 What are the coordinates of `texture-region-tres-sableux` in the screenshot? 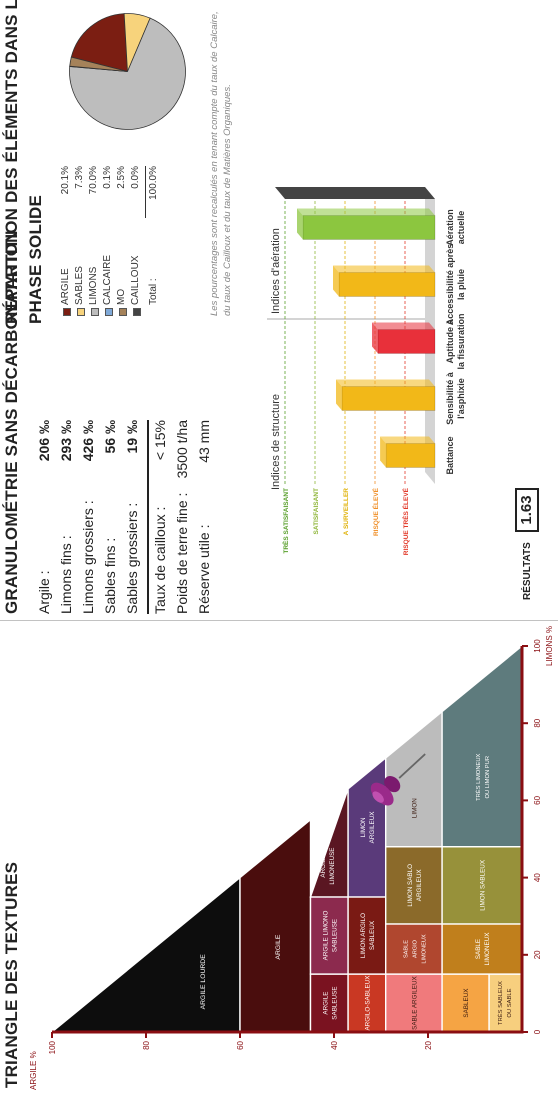 It's located at (505, 1003).